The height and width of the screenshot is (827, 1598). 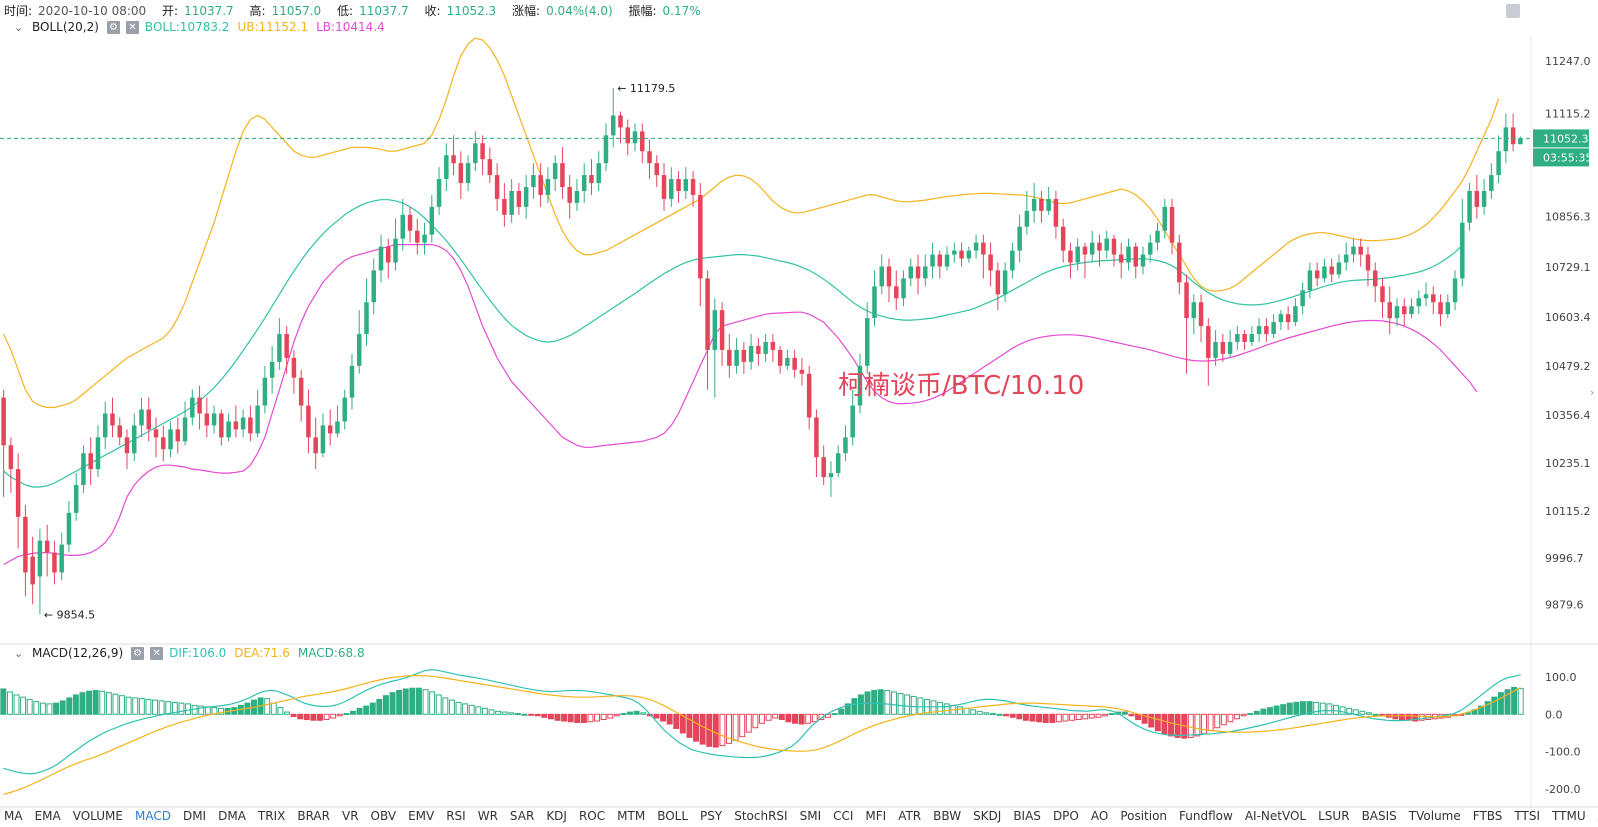 What do you see at coordinates (910, 816) in the screenshot?
I see `indicator-tab-atr: ATR` at bounding box center [910, 816].